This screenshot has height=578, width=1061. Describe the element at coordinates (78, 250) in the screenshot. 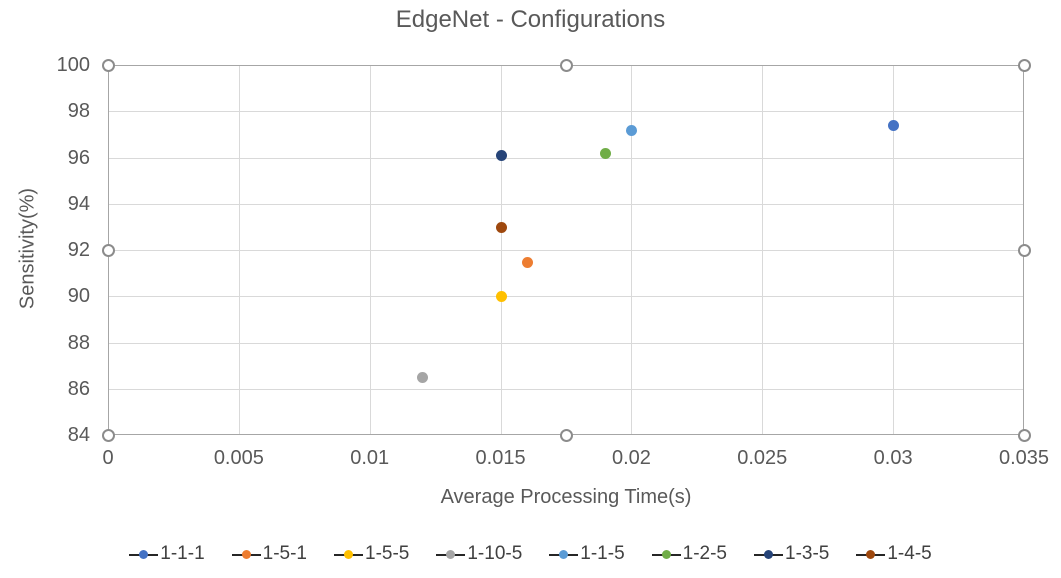

I see `y-tick-label: 92` at that location.